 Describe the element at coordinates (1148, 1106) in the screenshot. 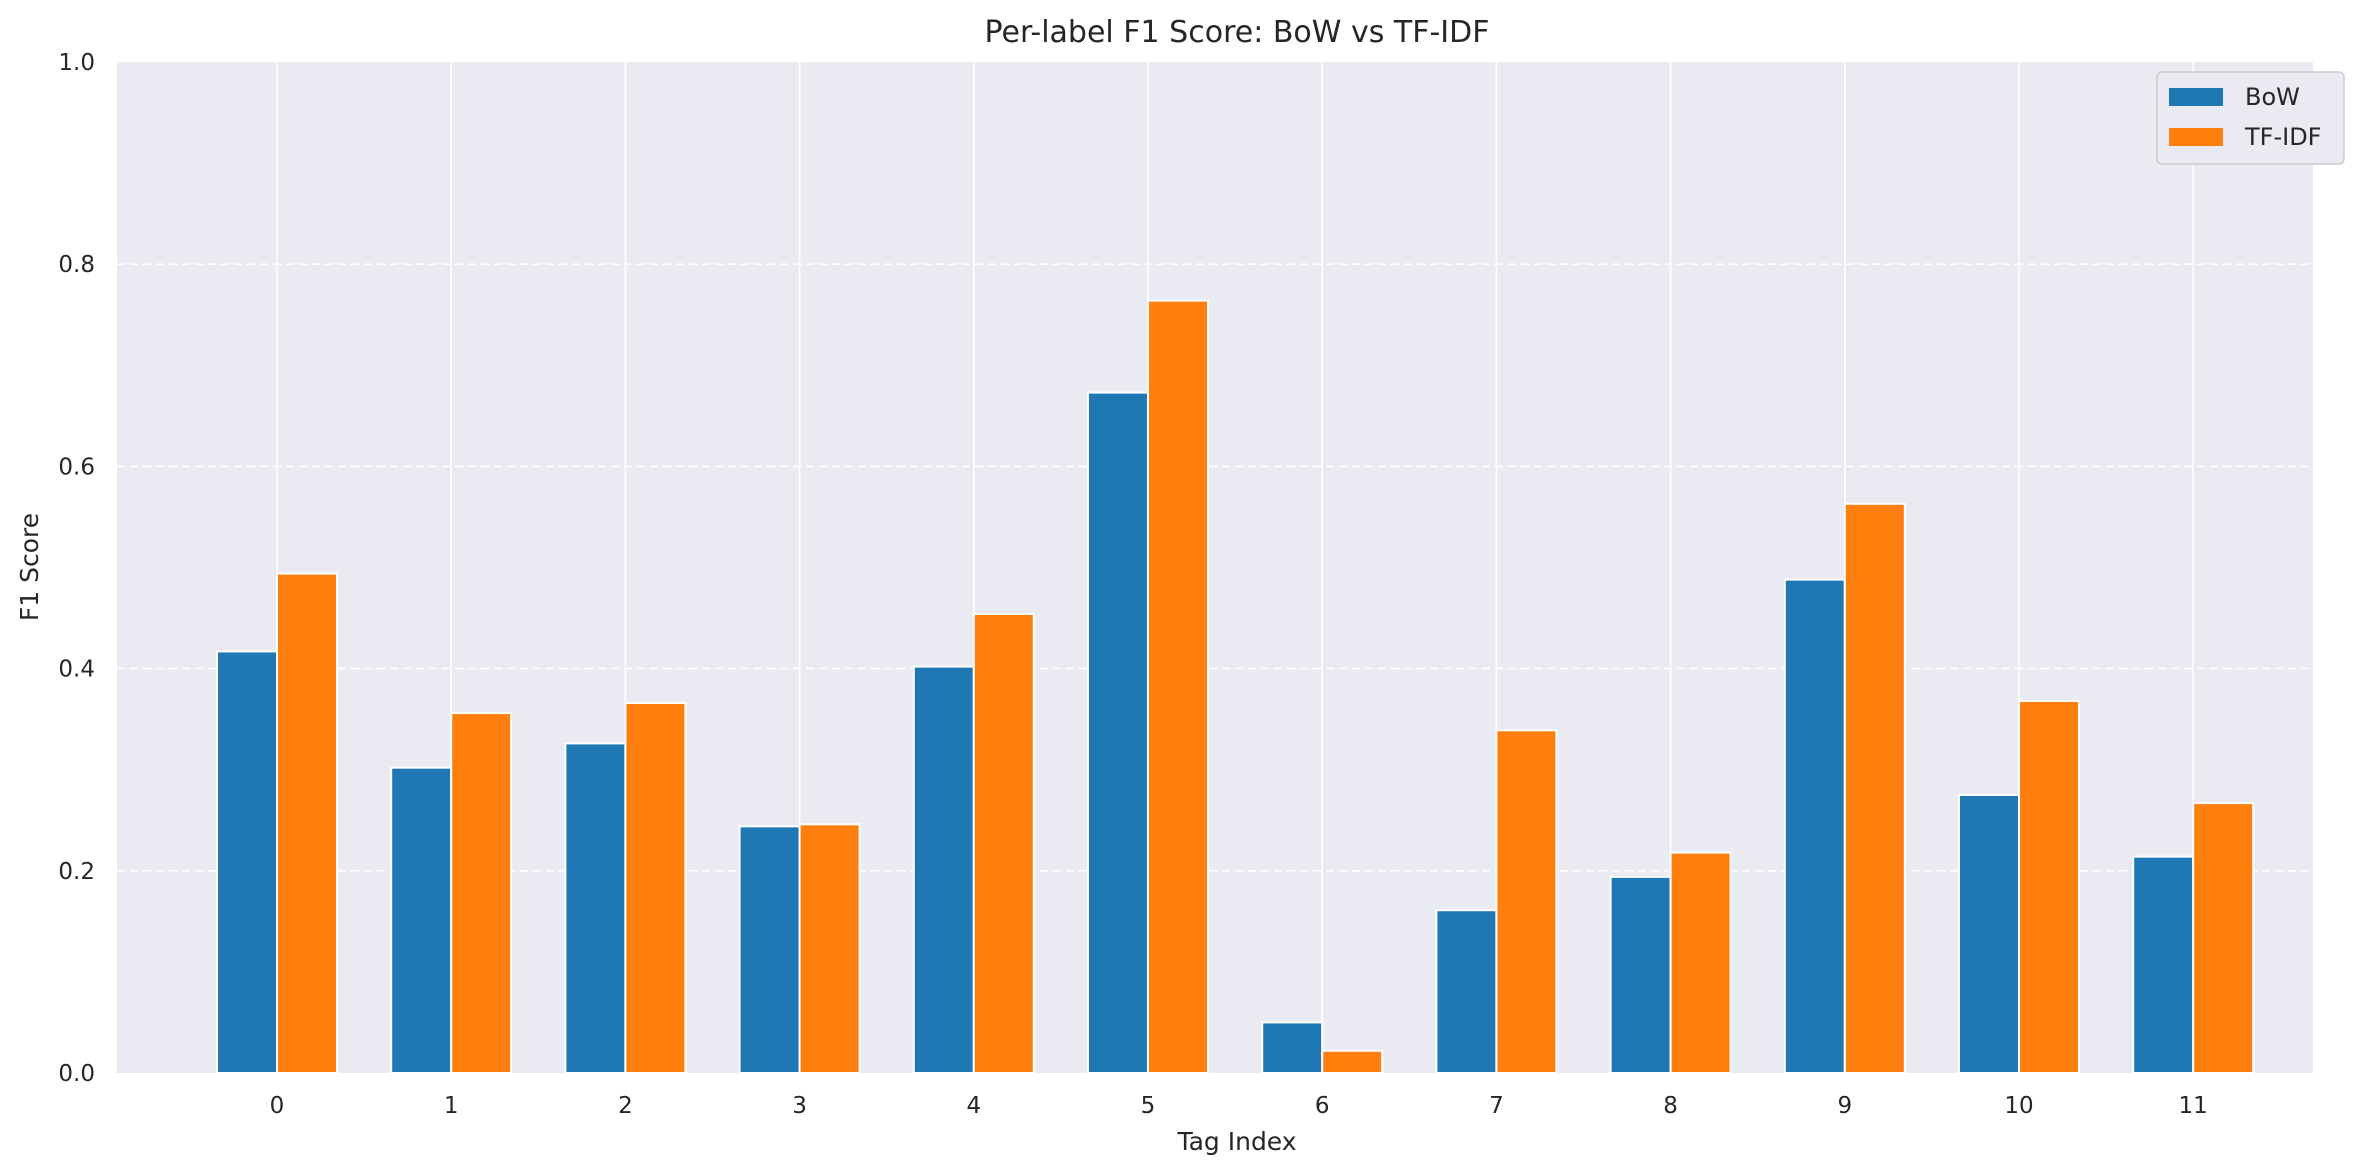

I see `x-tick-label: 5` at that location.